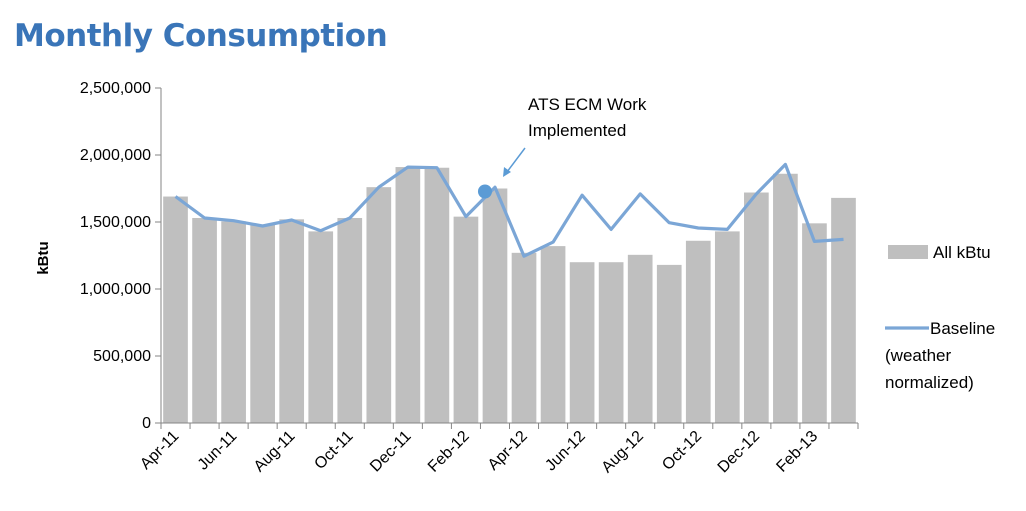  What do you see at coordinates (962, 252) in the screenshot?
I see `legend-bar-label: All kBtu` at bounding box center [962, 252].